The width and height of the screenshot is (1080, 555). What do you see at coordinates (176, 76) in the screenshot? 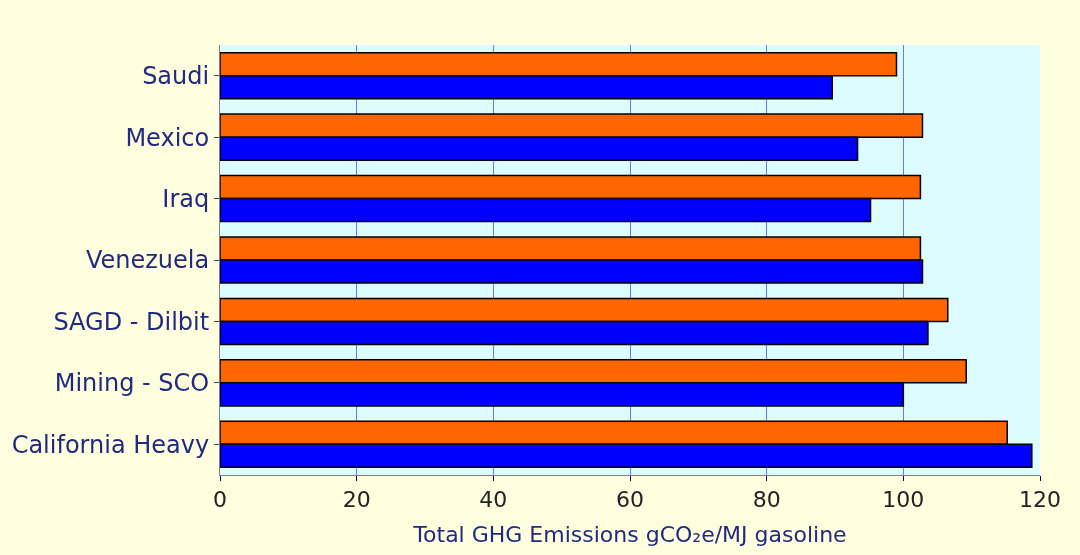
I see `y-tick-label: Saudi` at bounding box center [176, 76].